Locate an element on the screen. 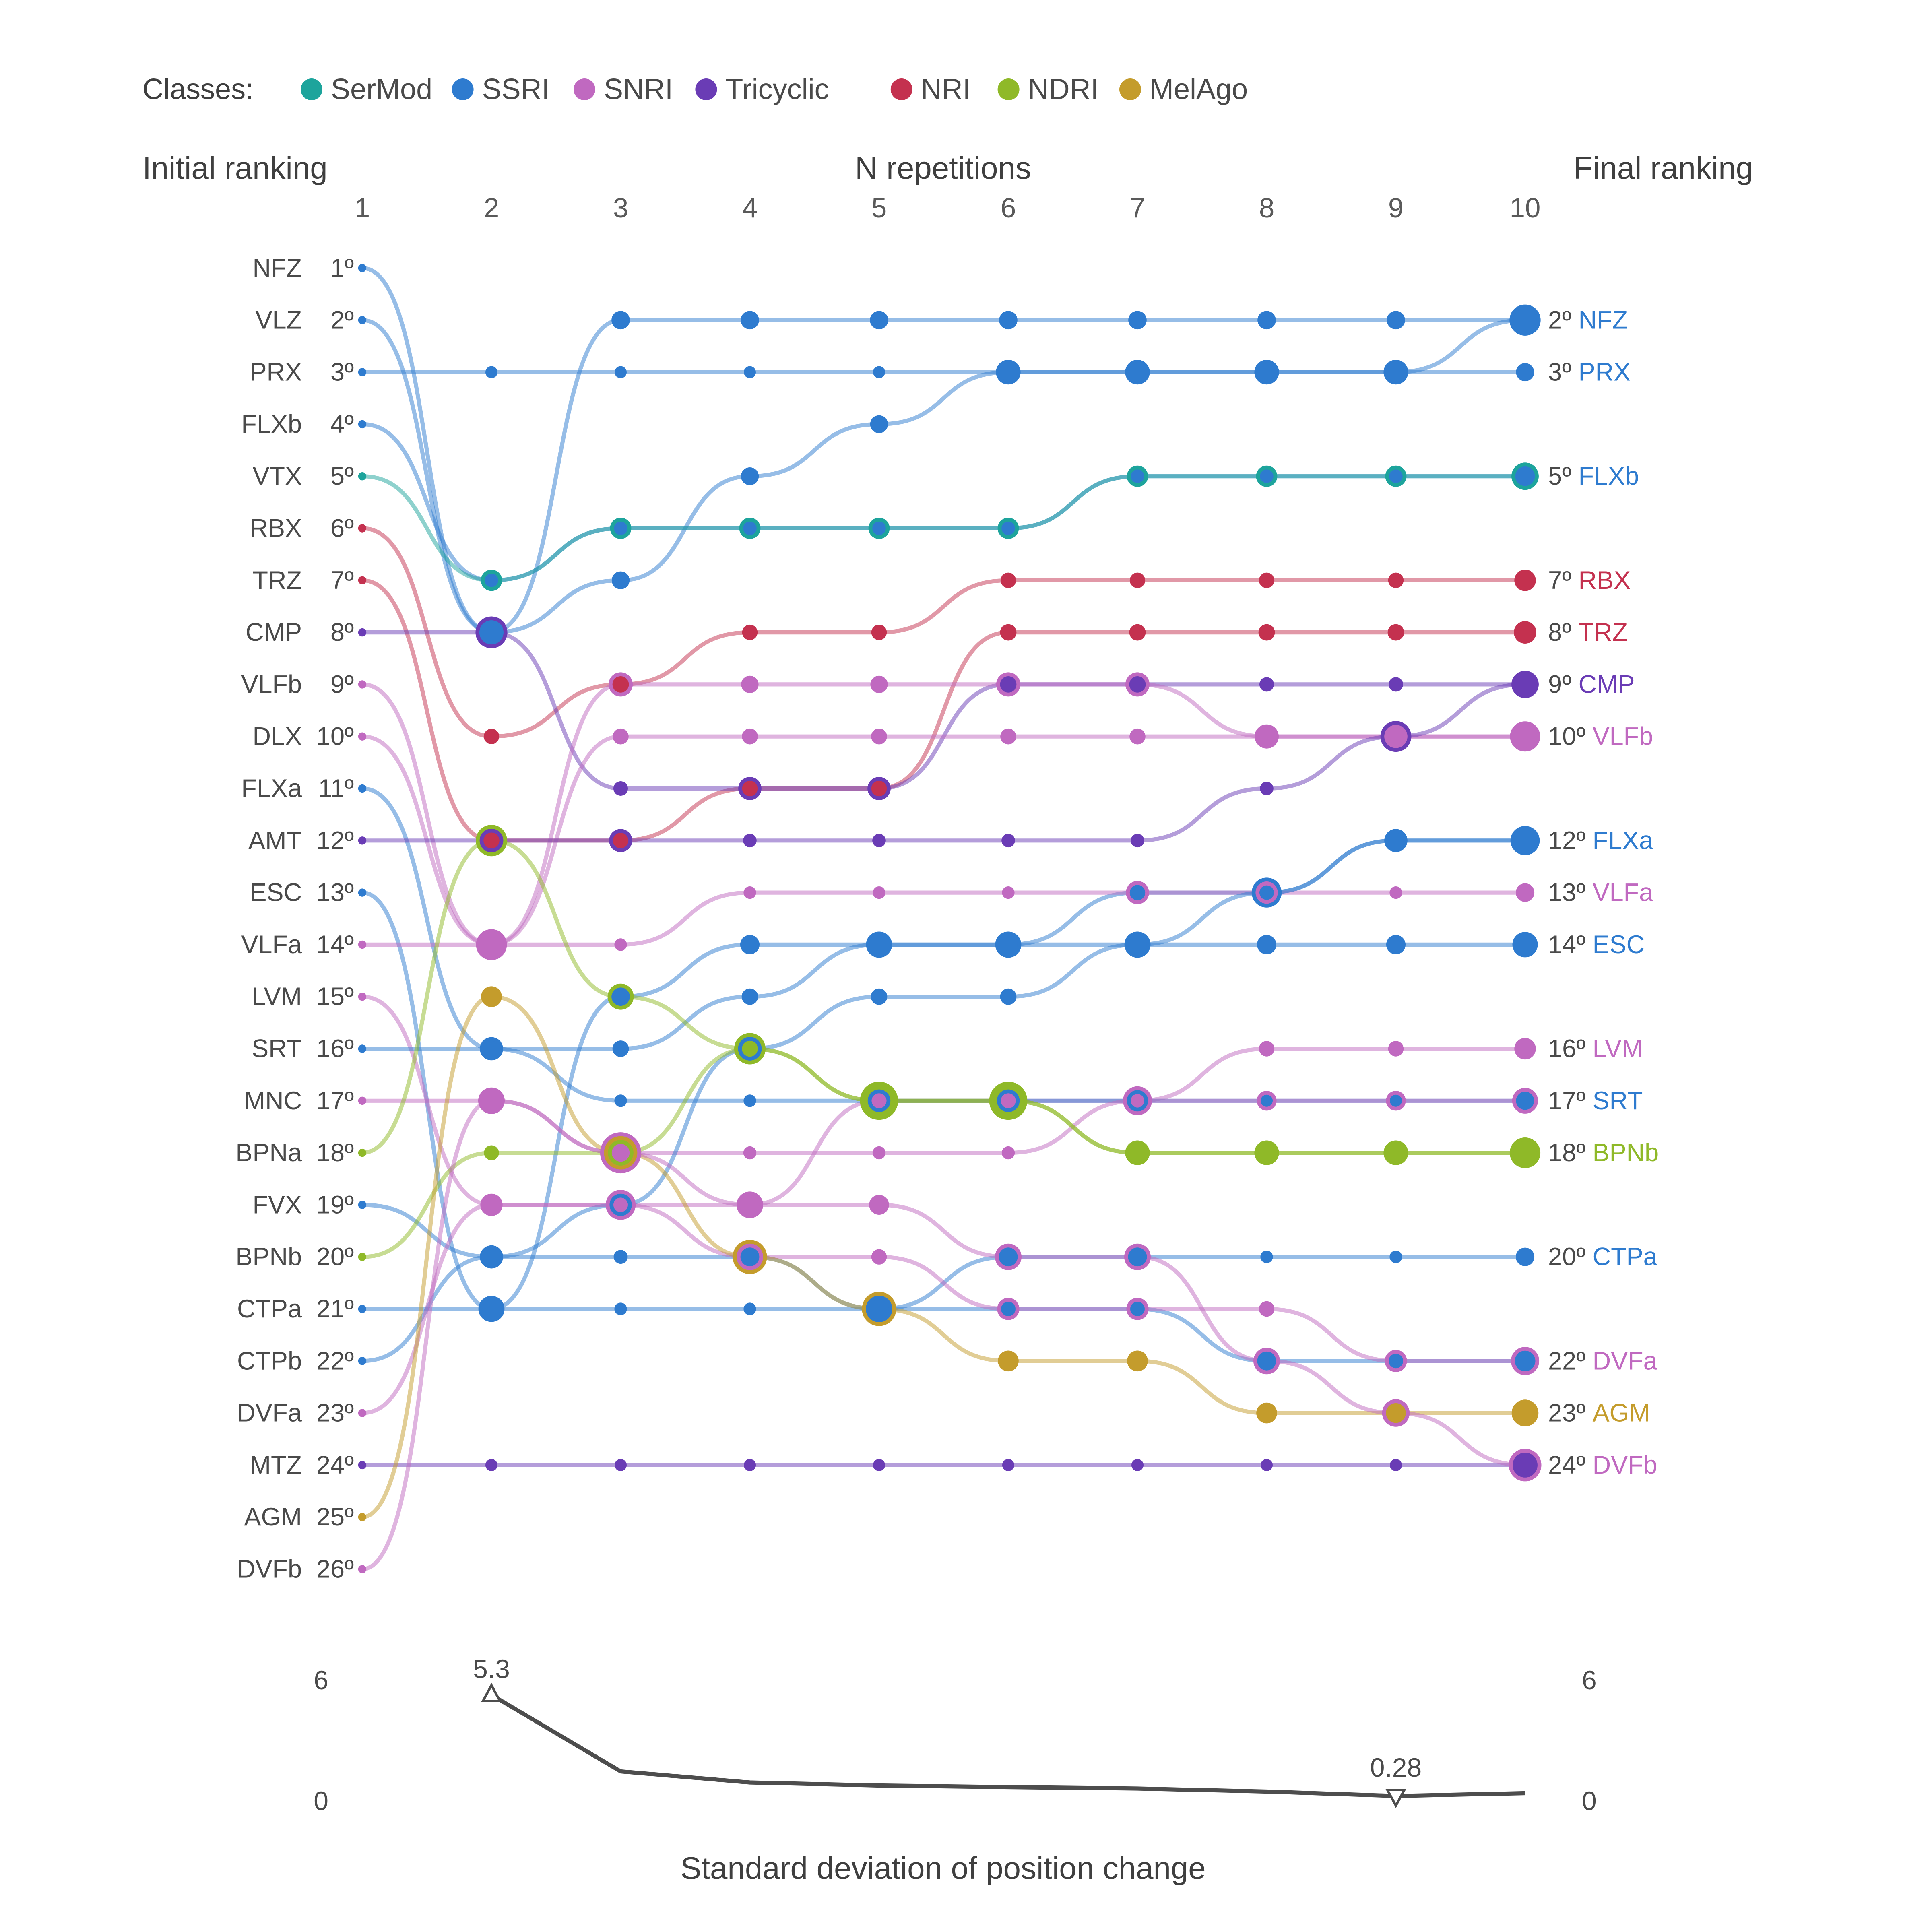  legend-title: Classes: is located at coordinates (198, 89).